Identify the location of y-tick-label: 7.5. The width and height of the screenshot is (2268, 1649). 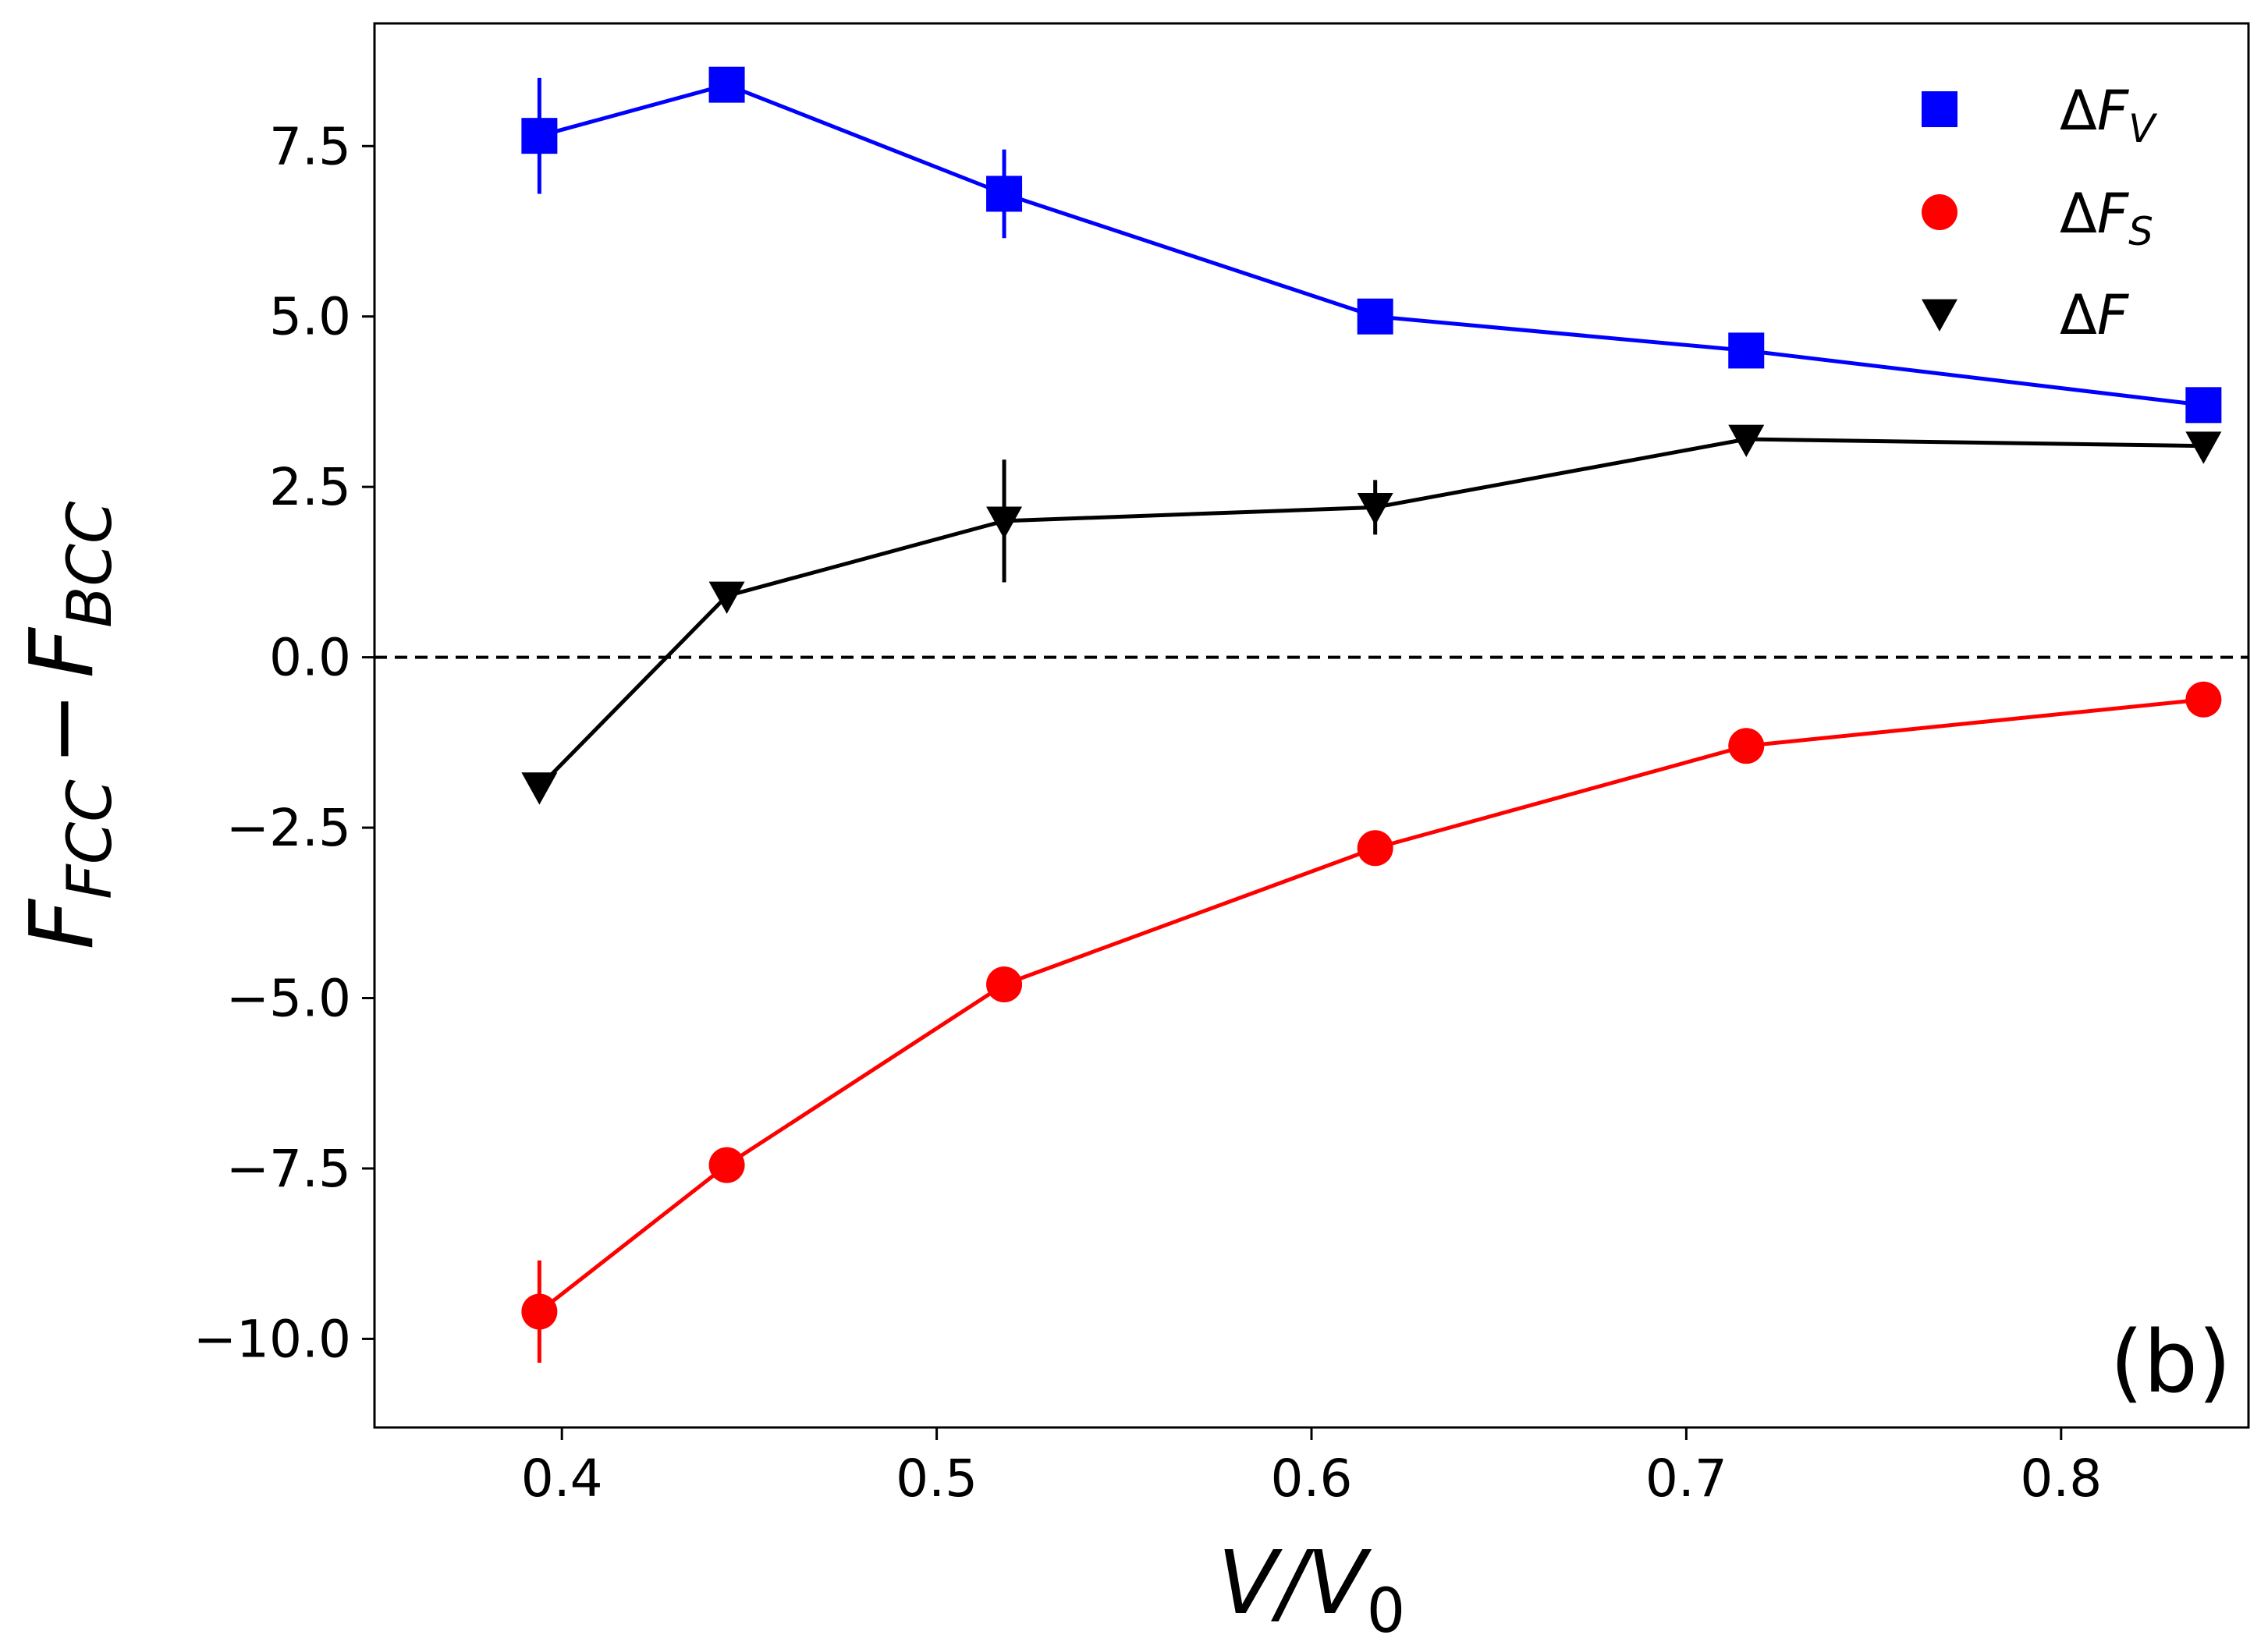
(310, 146).